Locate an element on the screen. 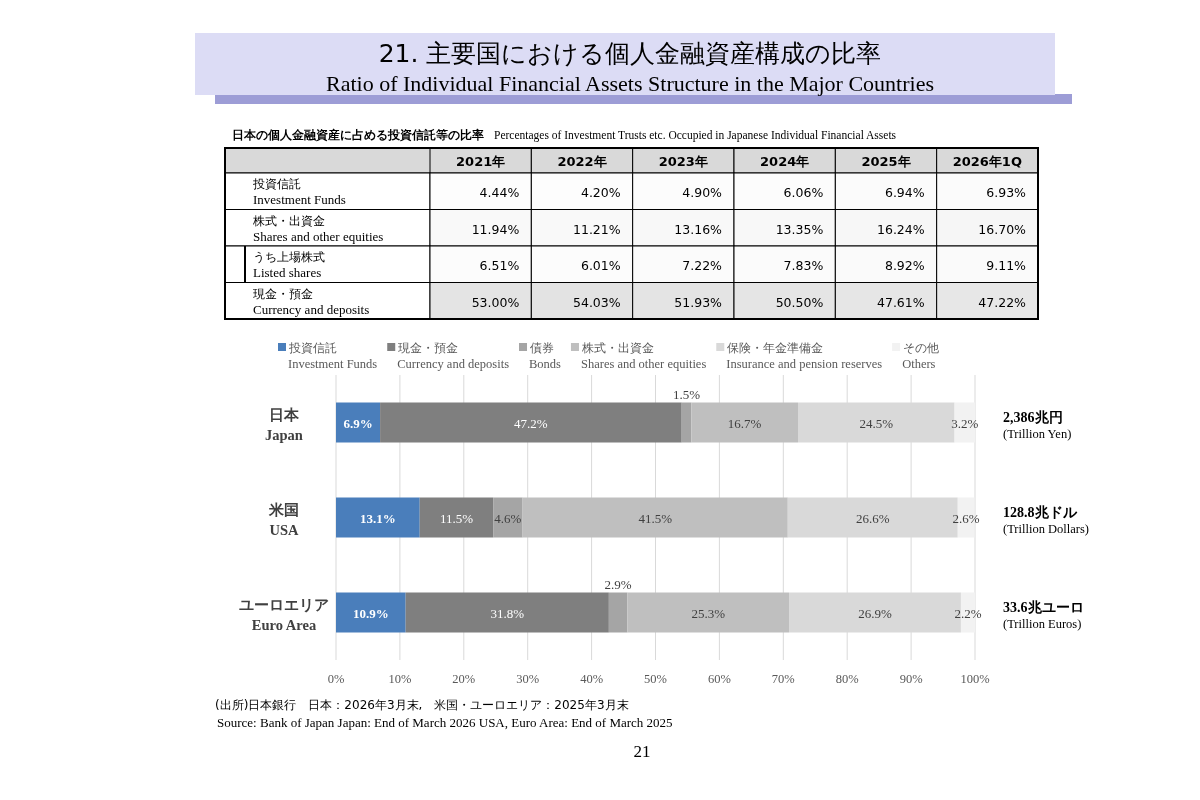 The height and width of the screenshot is (800, 1200). value-label: 1.5% is located at coordinates (686, 394).